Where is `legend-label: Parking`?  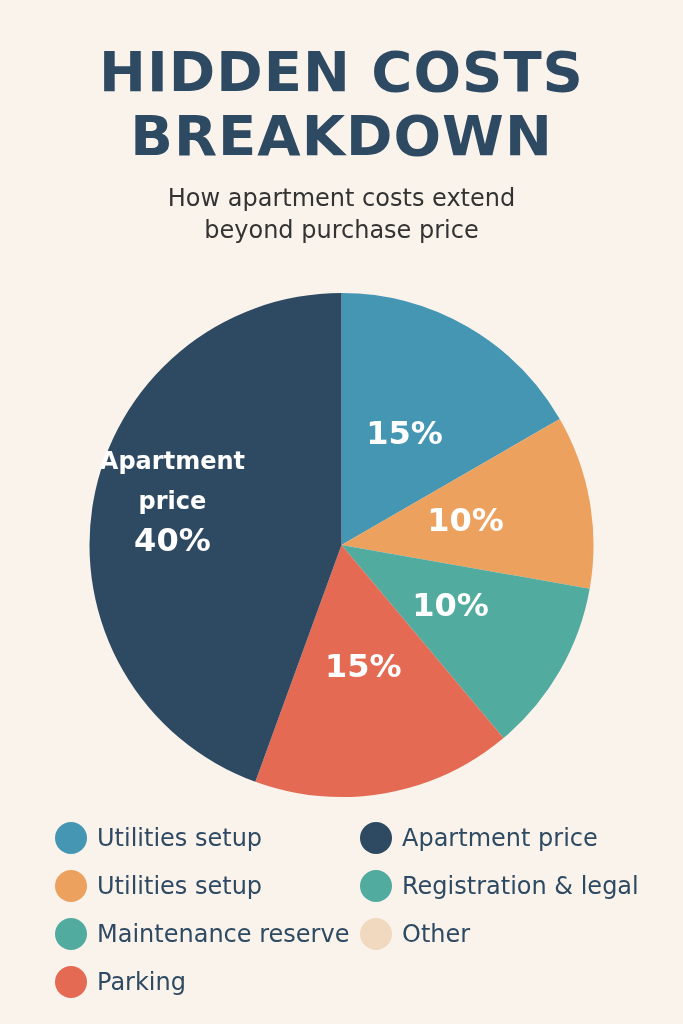 legend-label: Parking is located at coordinates (141, 982).